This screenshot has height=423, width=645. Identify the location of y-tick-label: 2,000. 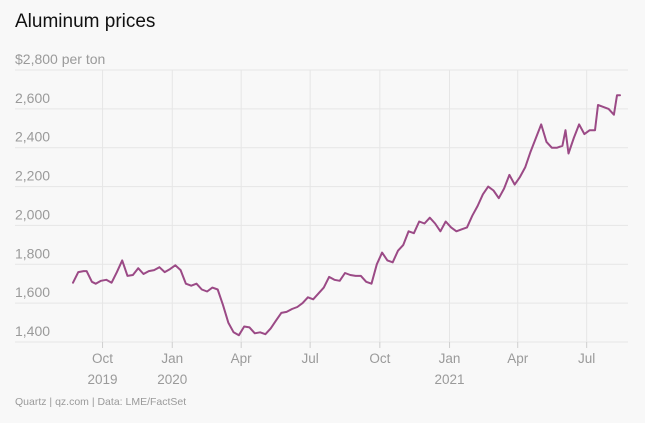
(32, 214).